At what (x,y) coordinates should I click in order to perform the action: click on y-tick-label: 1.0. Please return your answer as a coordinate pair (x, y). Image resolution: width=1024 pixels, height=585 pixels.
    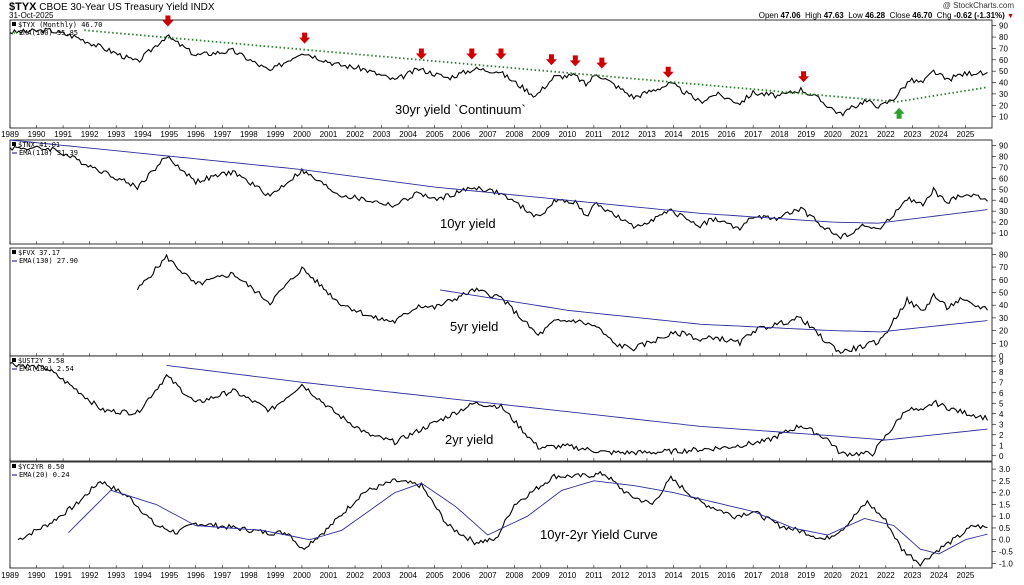
    Looking at the image, I should click on (1005, 516).